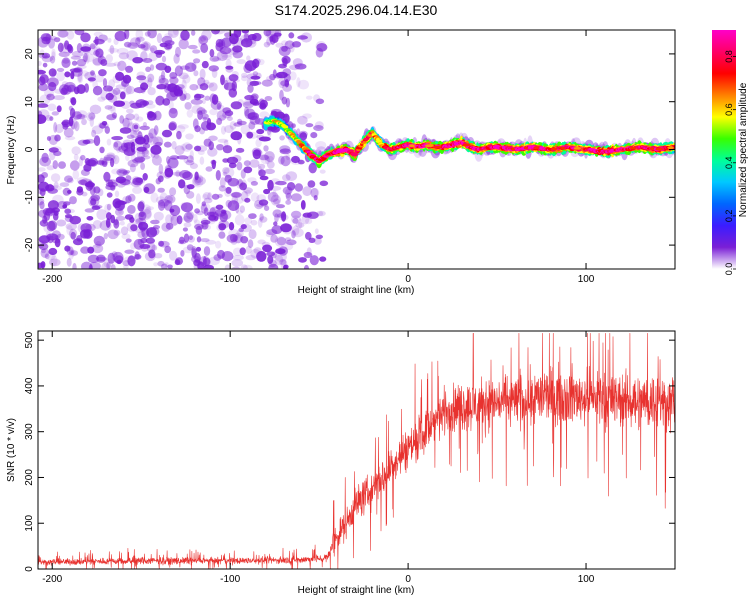  I want to click on spectrogram-y-tick-label: 20, so click(29, 54).